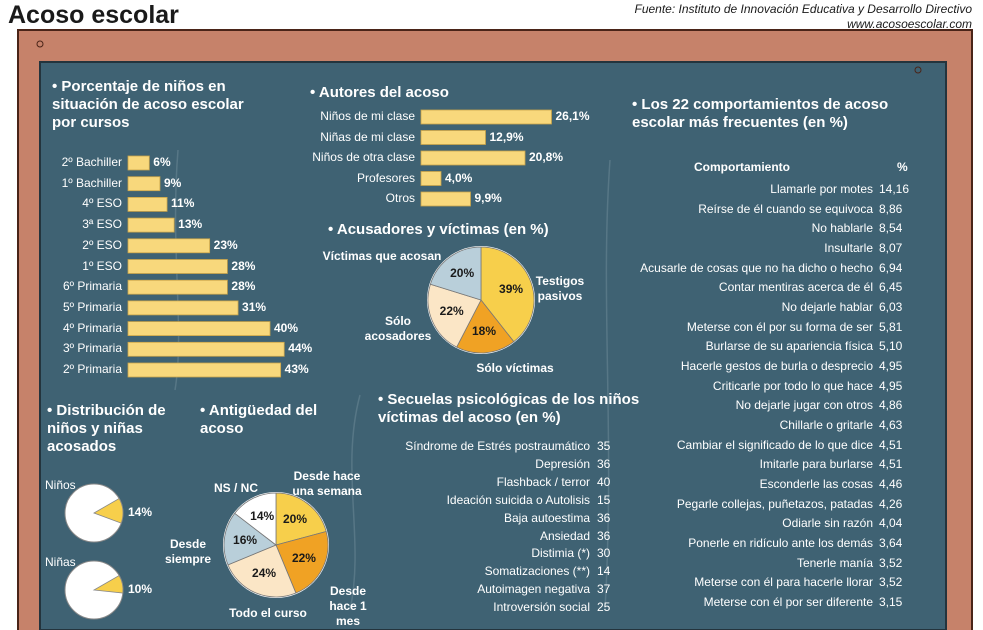  I want to click on bar-label: 1º Bachiller, so click(91, 182).